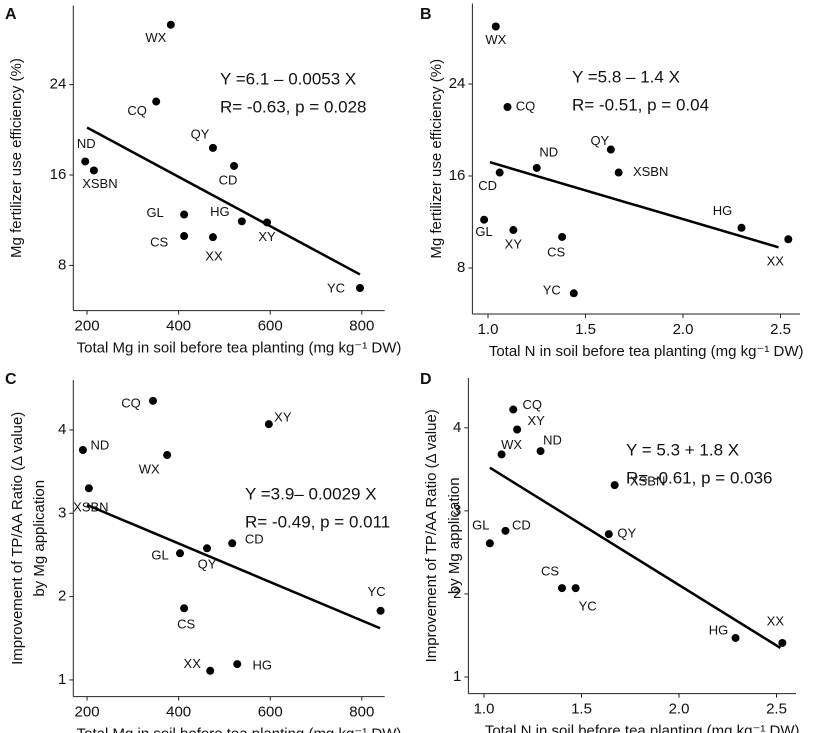 This screenshot has width=829, height=733. I want to click on annotation: Y =5.8 – 1.4 X, so click(626, 76).